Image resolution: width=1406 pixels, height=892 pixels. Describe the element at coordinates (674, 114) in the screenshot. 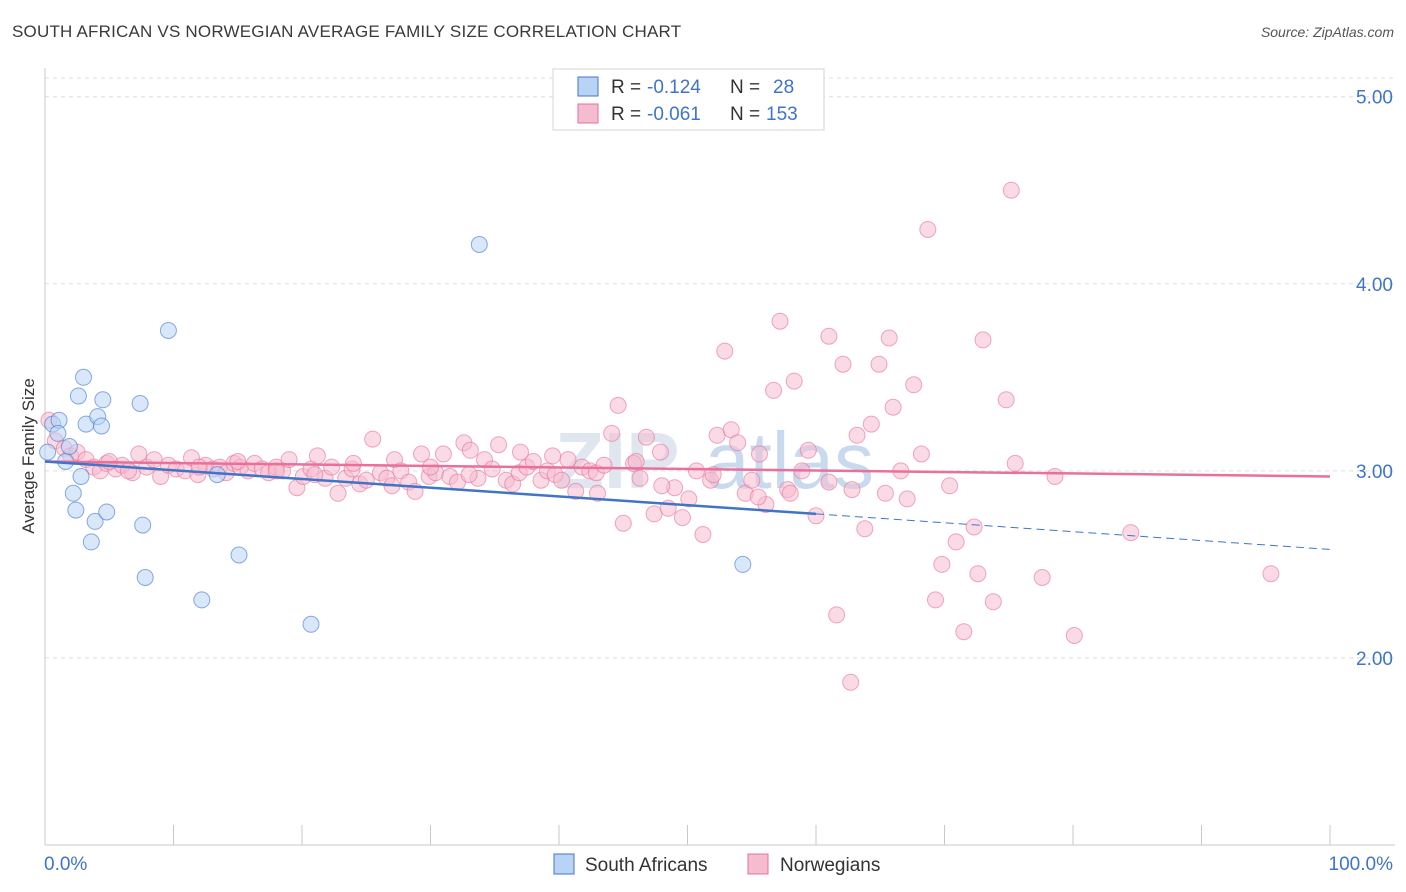

I see `legend-r-value-2: -0.061` at that location.